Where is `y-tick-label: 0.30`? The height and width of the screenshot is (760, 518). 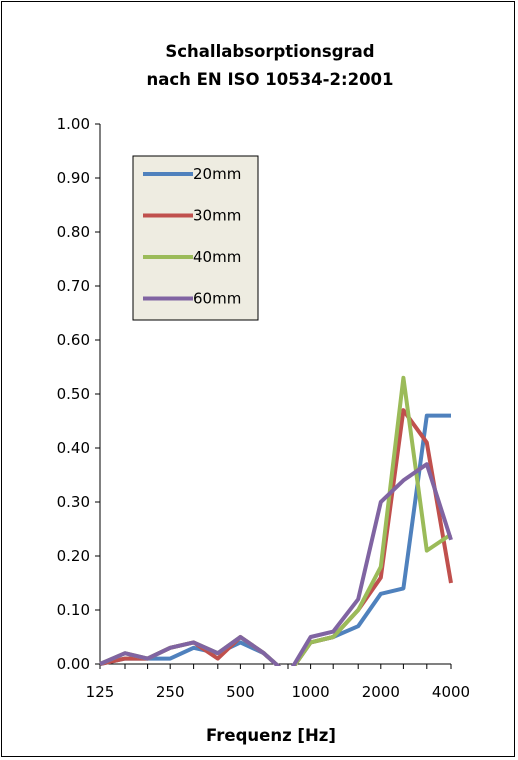 y-tick-label: 0.30 is located at coordinates (73, 502).